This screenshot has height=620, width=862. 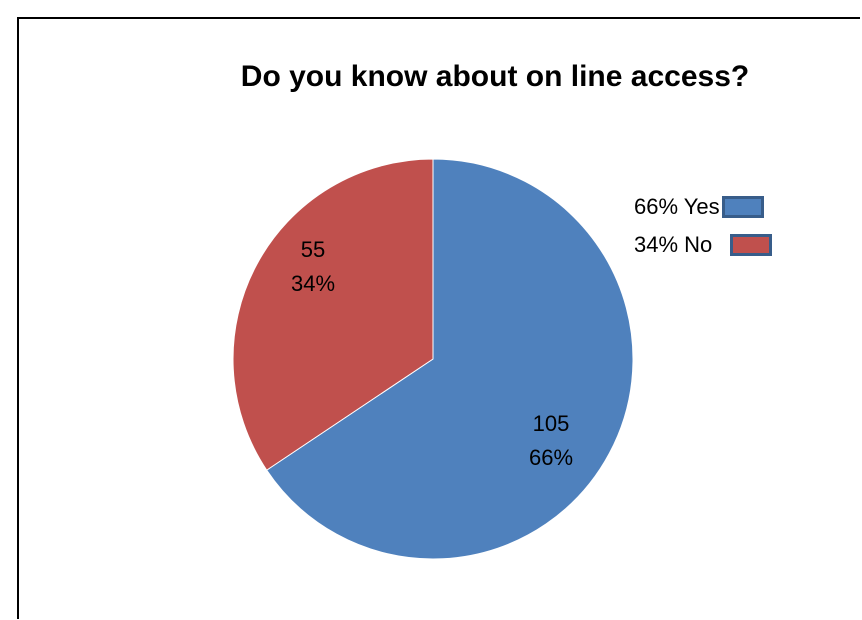 What do you see at coordinates (313, 249) in the screenshot?
I see `data-label-value-no: 55` at bounding box center [313, 249].